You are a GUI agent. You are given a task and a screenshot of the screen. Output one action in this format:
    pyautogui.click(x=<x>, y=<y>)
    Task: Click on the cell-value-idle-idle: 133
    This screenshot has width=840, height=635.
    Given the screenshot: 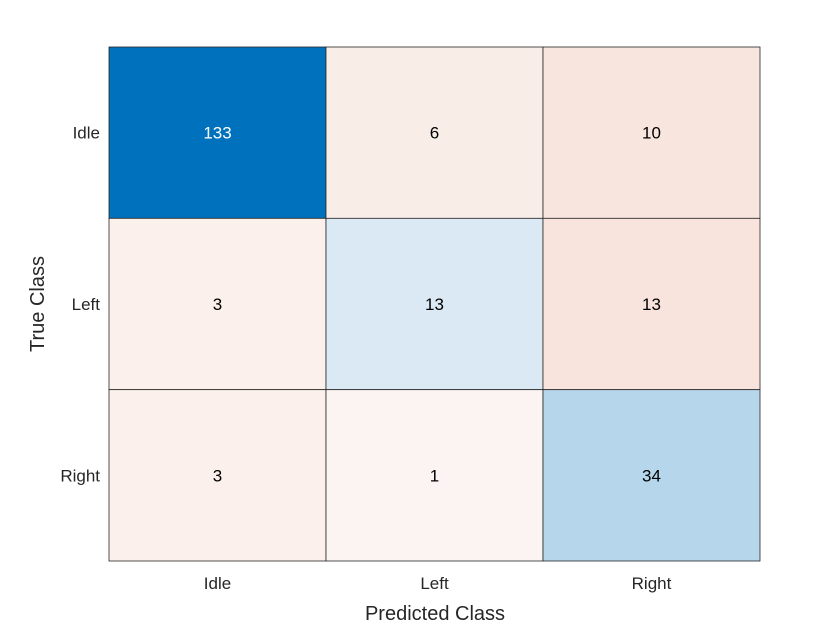 What is the action you would take?
    pyautogui.click(x=217, y=133)
    